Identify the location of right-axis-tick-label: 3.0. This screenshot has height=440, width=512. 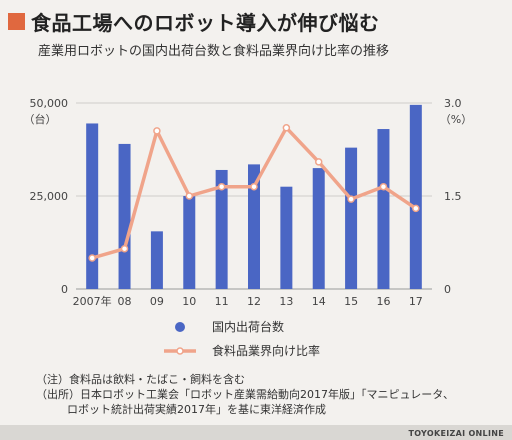
(453, 103).